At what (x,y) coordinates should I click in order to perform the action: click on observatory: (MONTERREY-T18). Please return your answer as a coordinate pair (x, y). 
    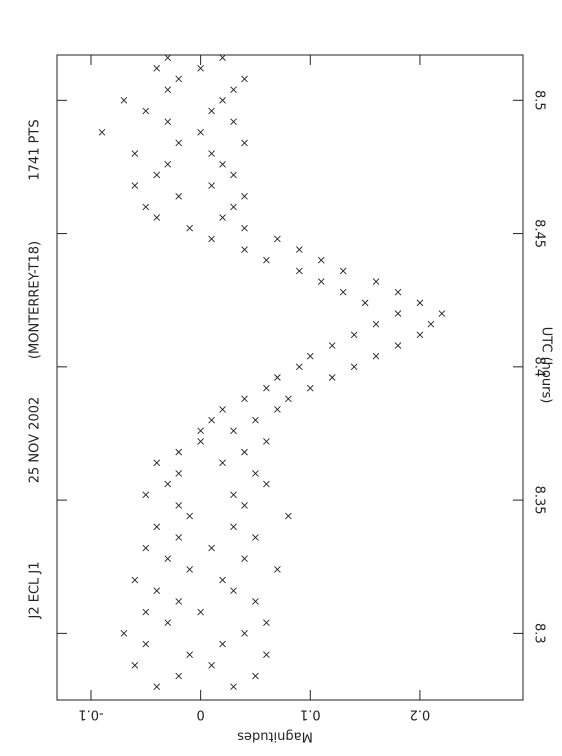
    Looking at the image, I should click on (35, 300).